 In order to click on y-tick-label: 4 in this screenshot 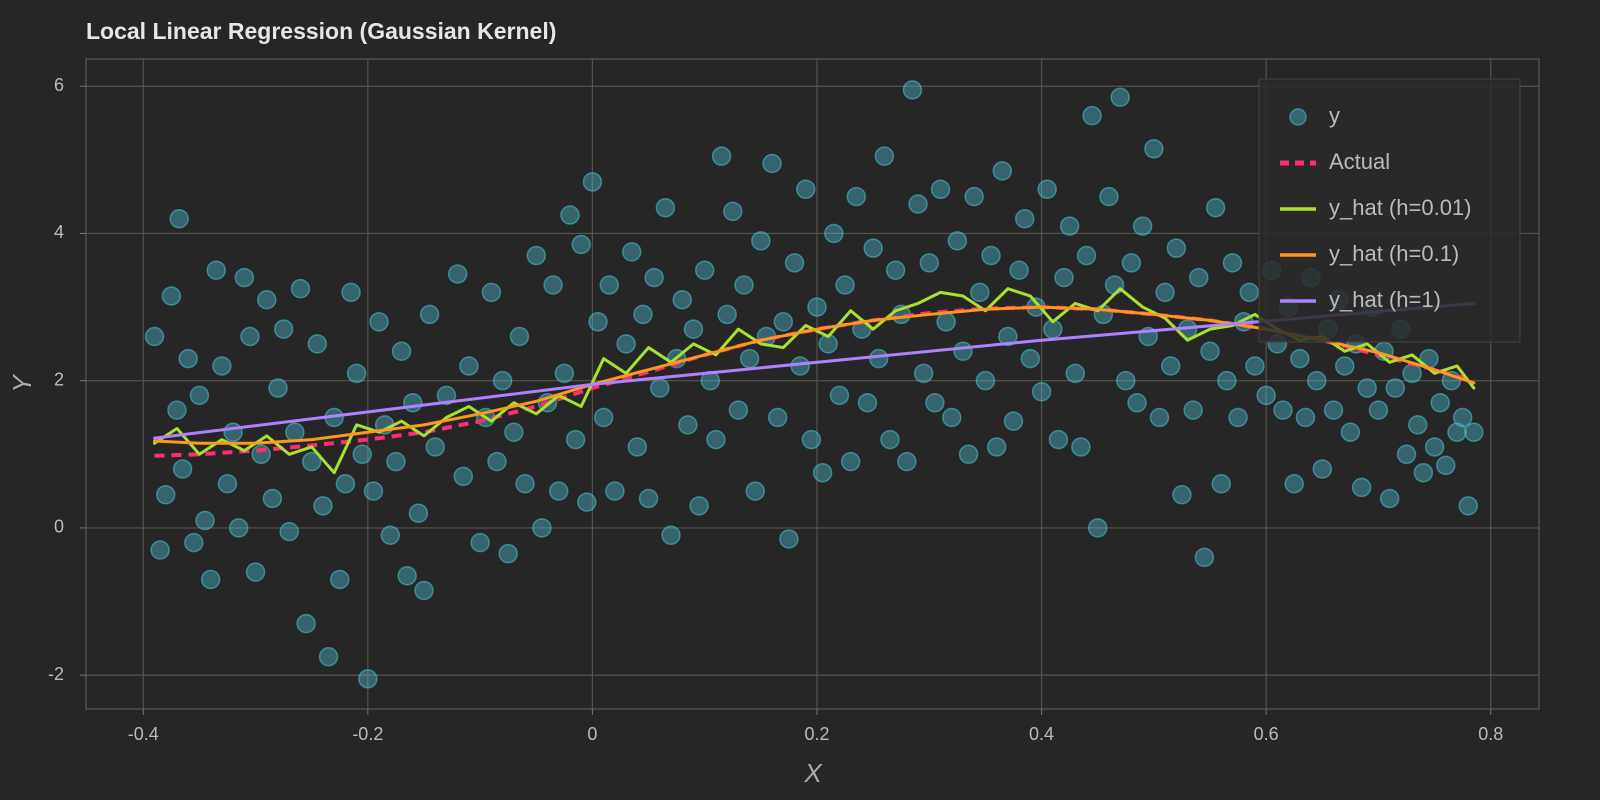, I will do `click(59, 232)`.